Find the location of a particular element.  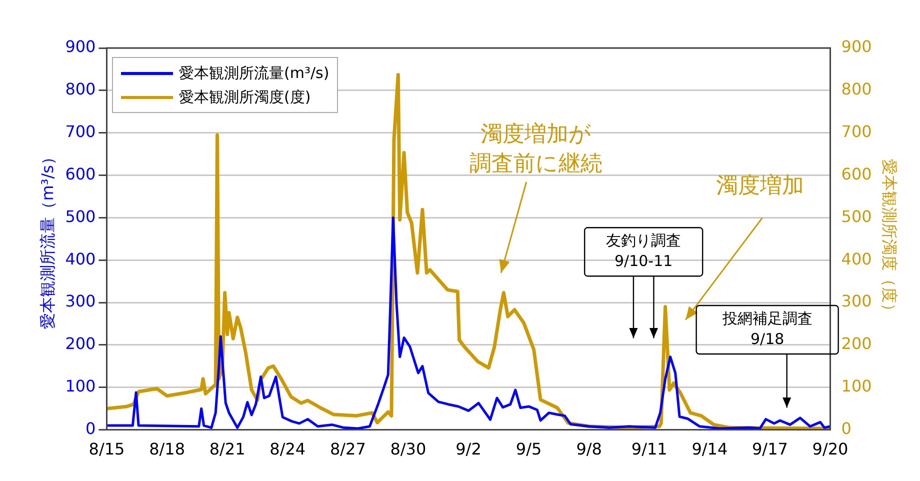

legend-label: 愛本観測所濁度(度) is located at coordinates (245, 97).